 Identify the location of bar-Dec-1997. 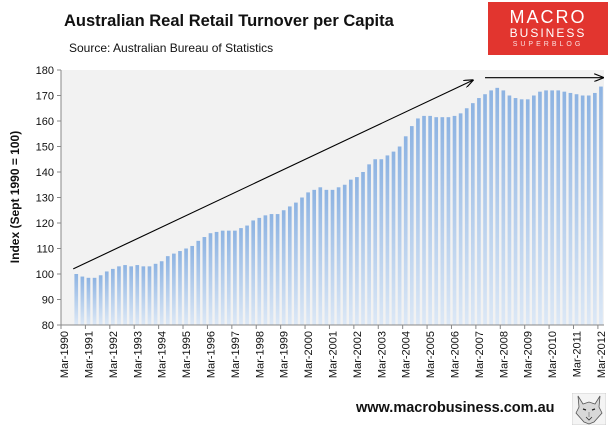
(253, 272).